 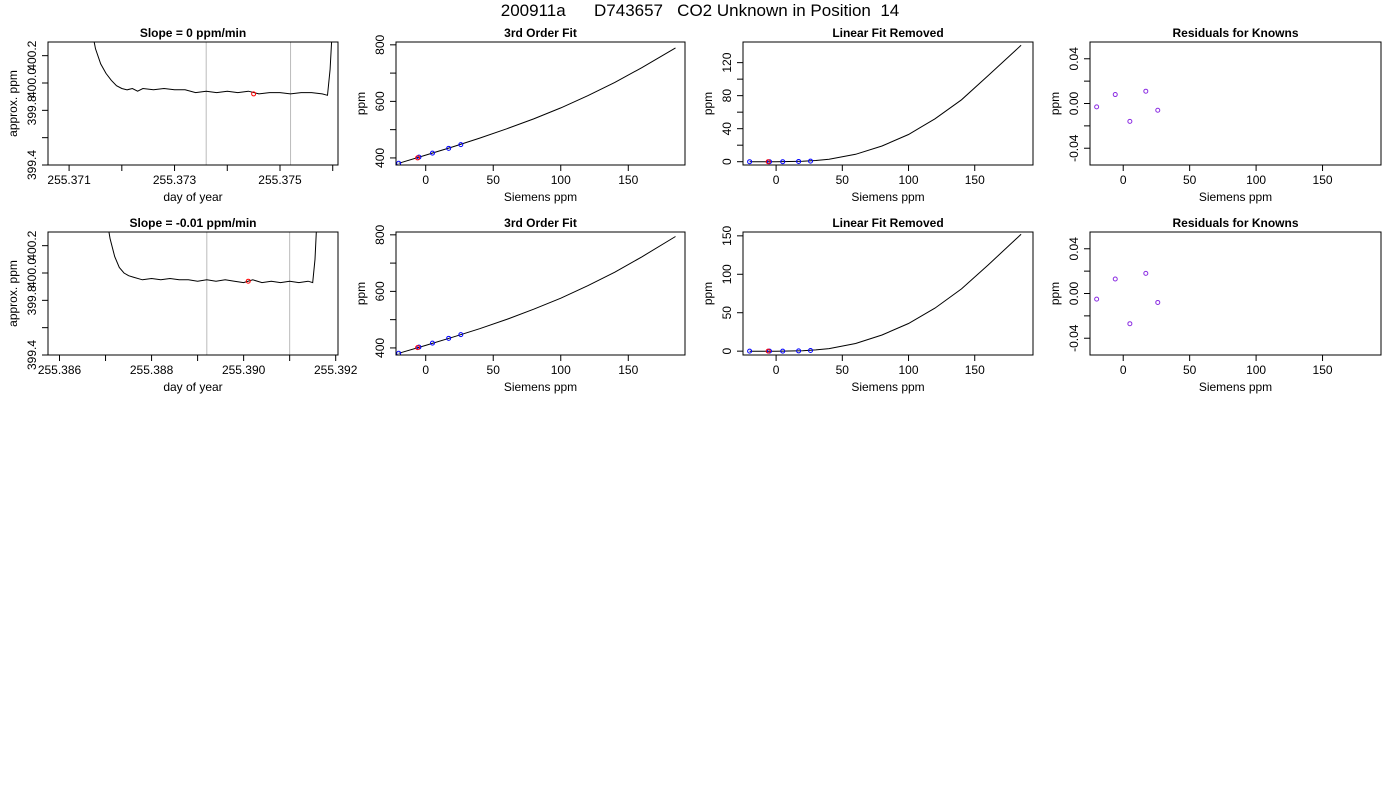 I want to click on y-tick-label: 150, so click(x=727, y=236).